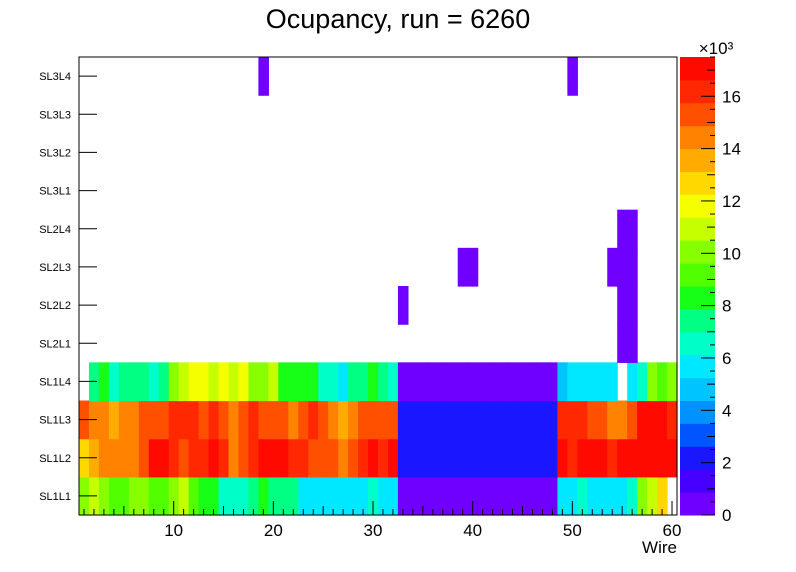 This screenshot has width=796, height=572. Describe the element at coordinates (55, 344) in the screenshot. I see `y-tick-label: SL2L1` at that location.